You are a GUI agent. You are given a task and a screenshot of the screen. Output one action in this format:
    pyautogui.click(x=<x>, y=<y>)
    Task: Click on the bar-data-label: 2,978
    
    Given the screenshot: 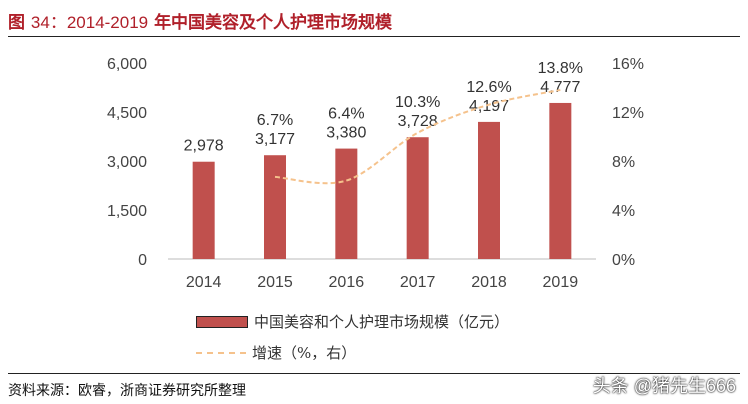 What is the action you would take?
    pyautogui.click(x=204, y=146)
    